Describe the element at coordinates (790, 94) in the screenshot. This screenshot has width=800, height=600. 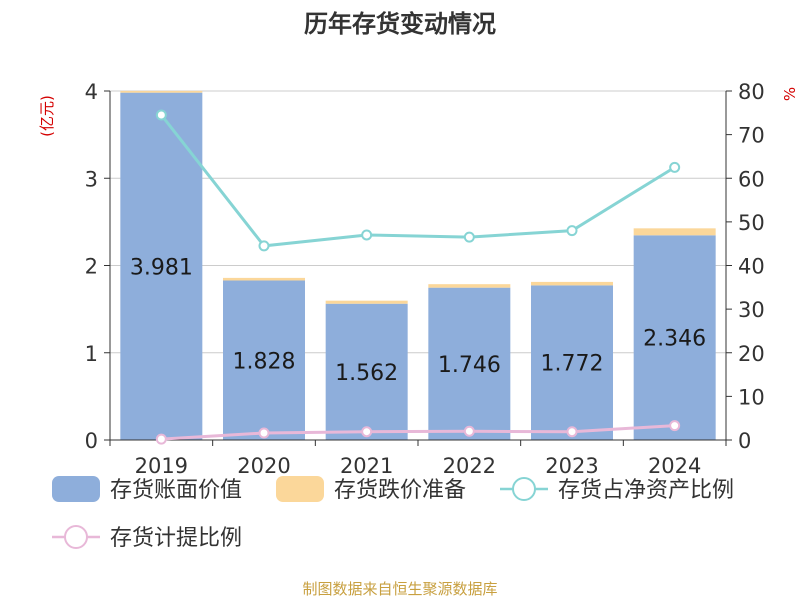
I see `right-axis-unit: %` at that location.